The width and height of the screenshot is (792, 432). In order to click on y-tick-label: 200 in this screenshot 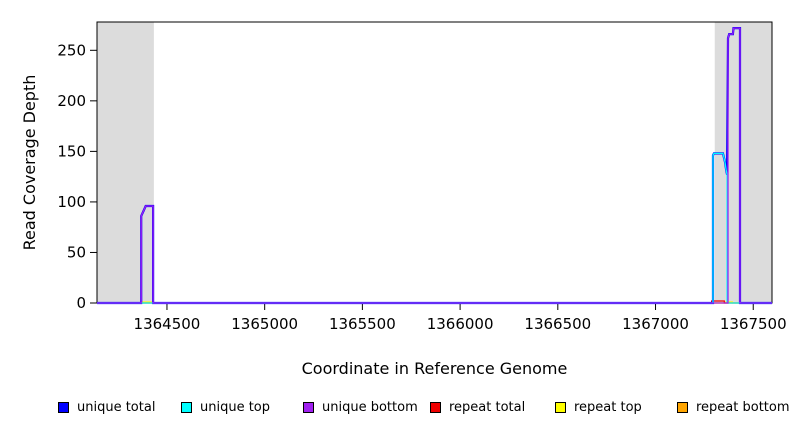, I will do `click(71, 101)`.